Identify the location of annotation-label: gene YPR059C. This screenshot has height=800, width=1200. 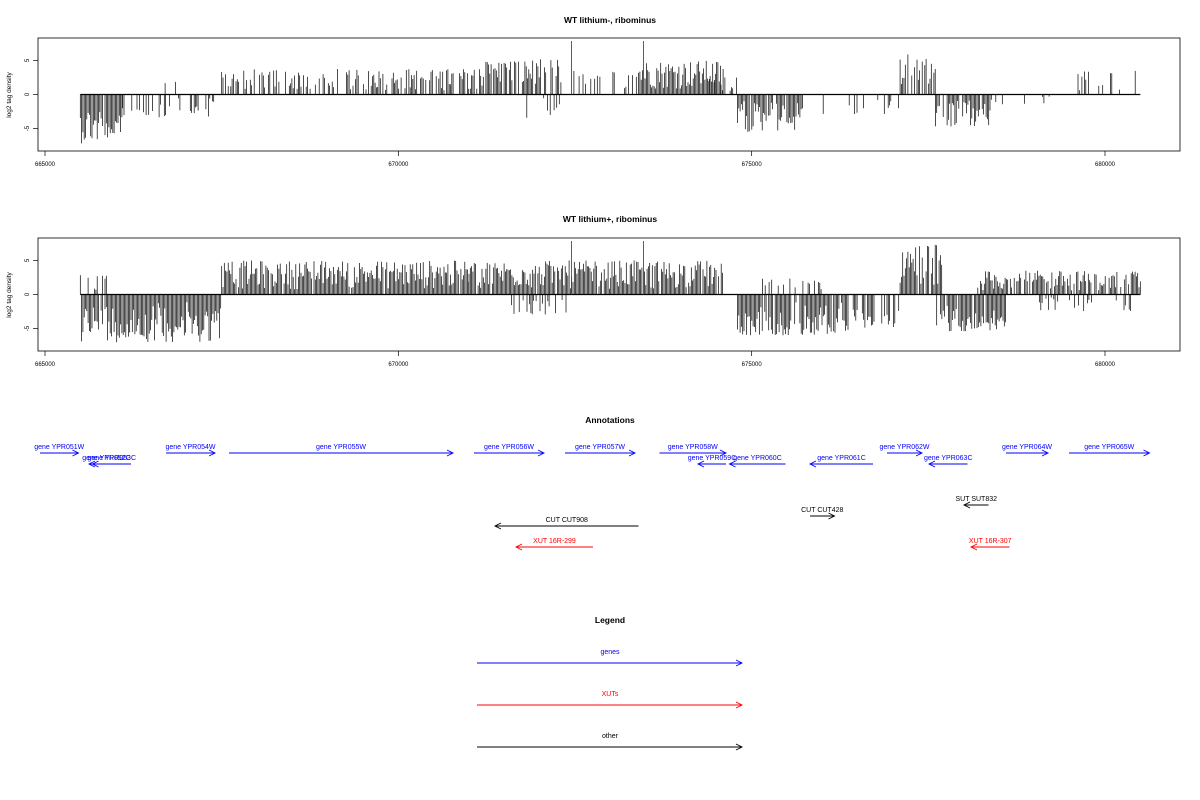
(712, 458).